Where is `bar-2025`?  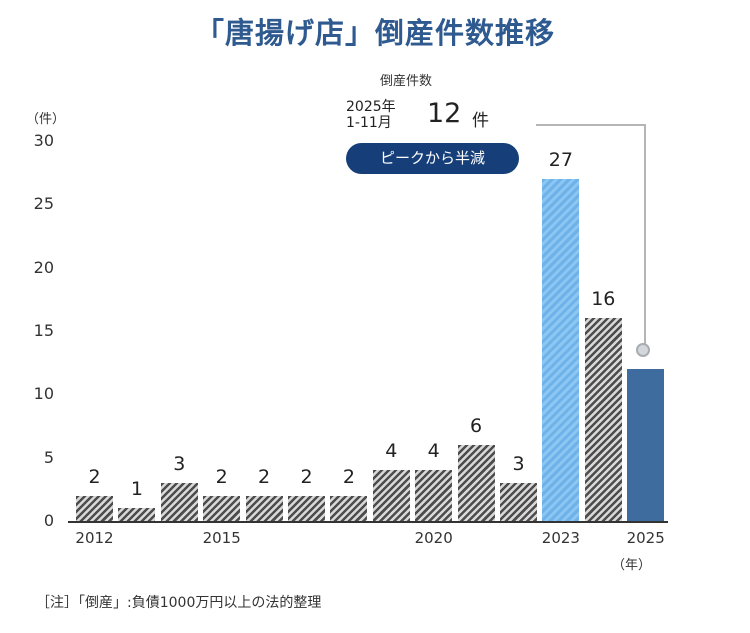
bar-2025 is located at coordinates (646, 445).